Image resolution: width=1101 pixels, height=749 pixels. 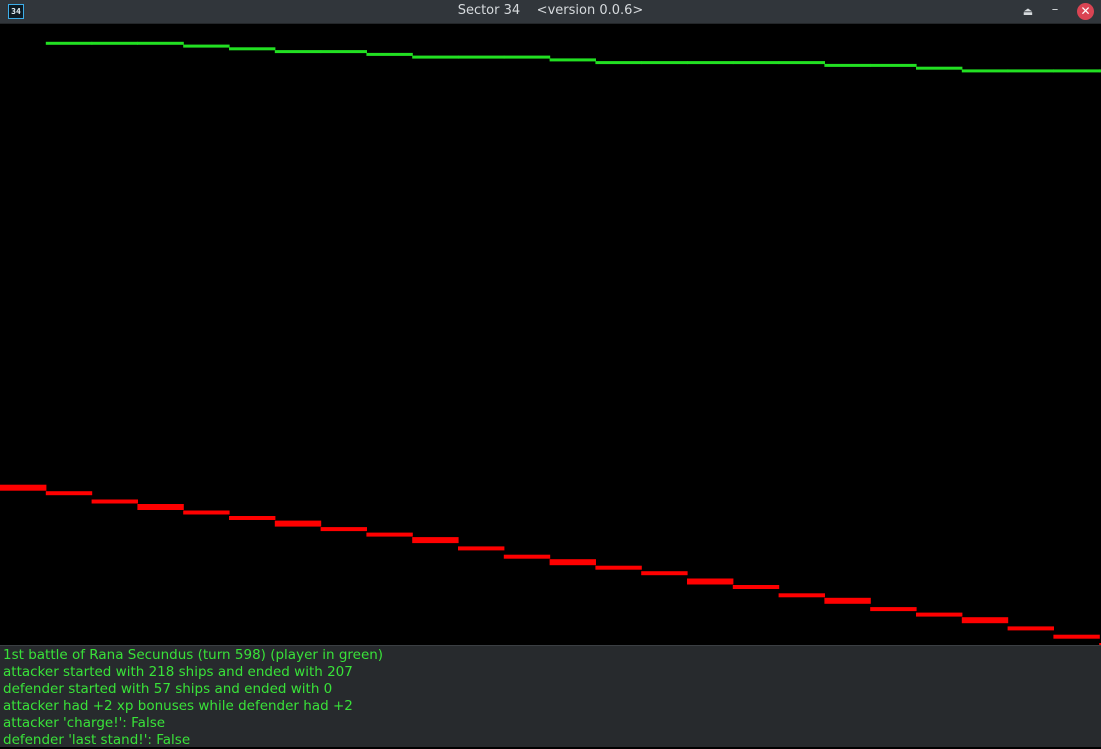 I want to click on window-title: Sector 34 <version 0.0.6>, so click(x=550, y=10).